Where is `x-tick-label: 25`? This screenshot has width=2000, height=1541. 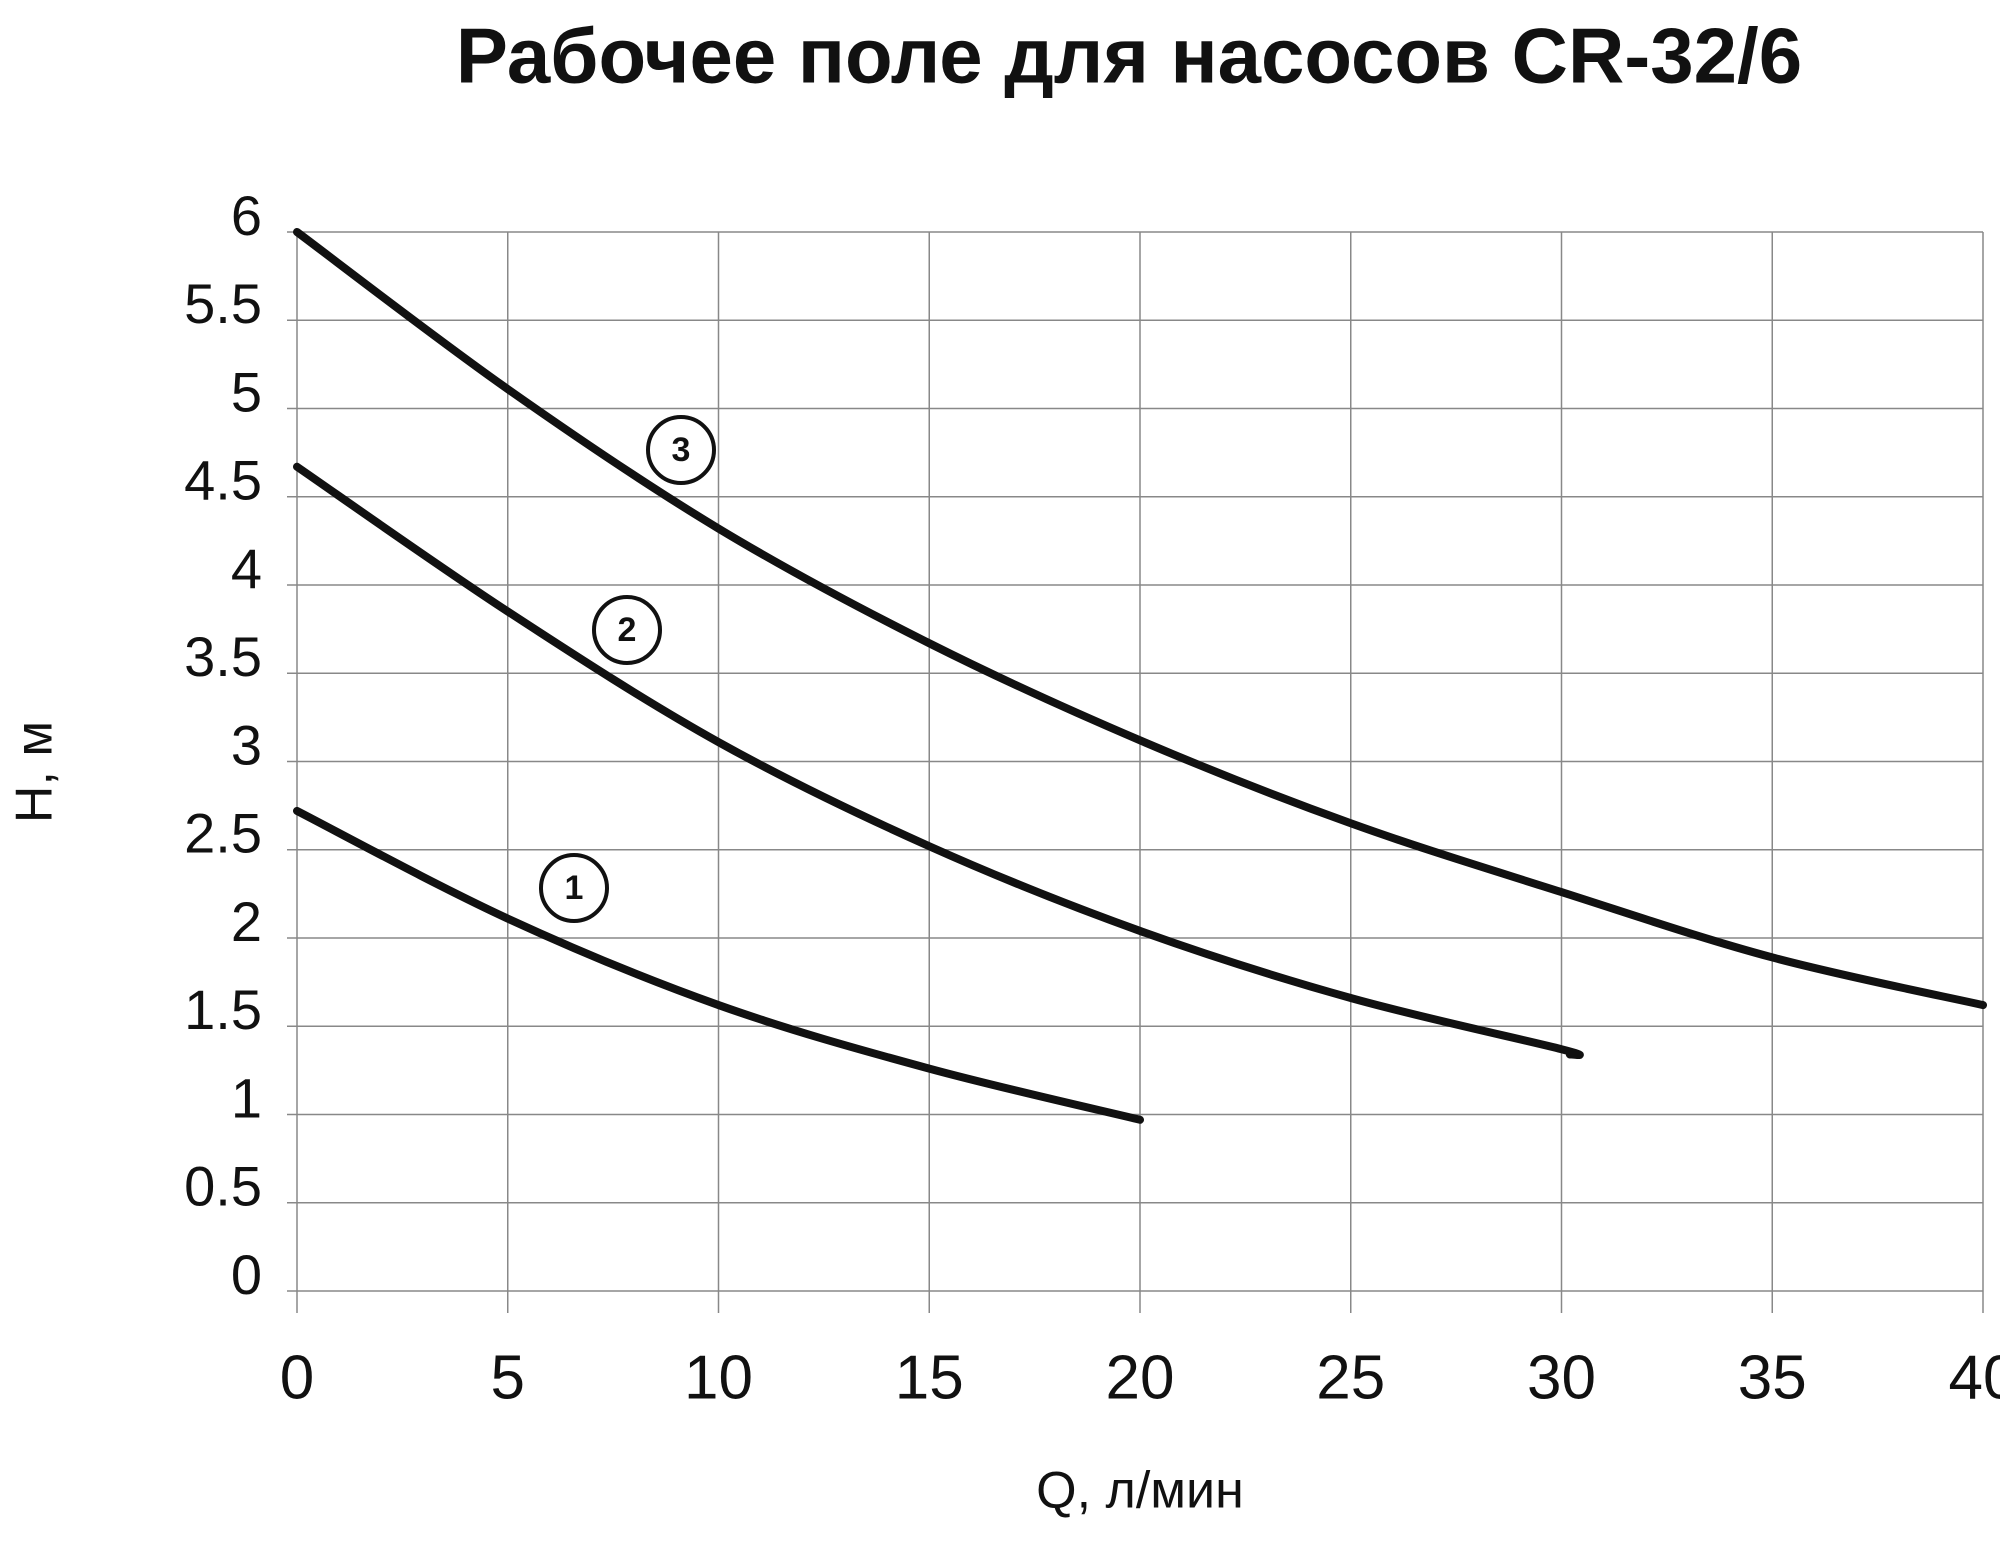 x-tick-label: 25 is located at coordinates (1350, 1377).